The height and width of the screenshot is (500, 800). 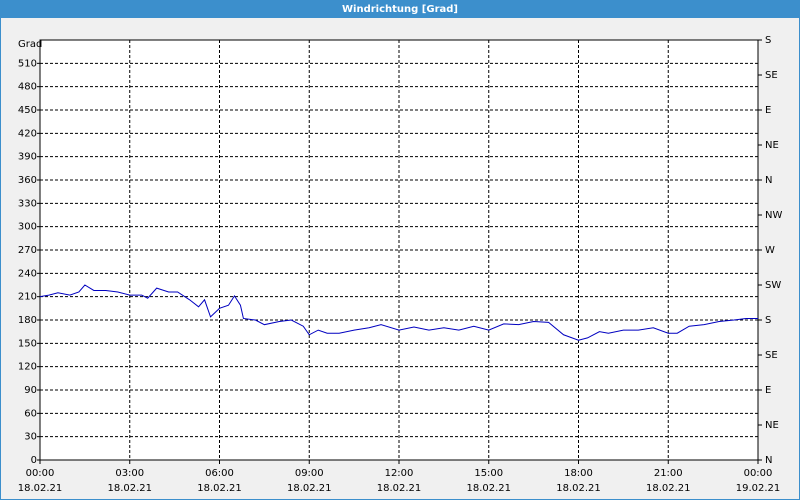 What do you see at coordinates (773, 215) in the screenshot?
I see `y2-tick-label: NW` at bounding box center [773, 215].